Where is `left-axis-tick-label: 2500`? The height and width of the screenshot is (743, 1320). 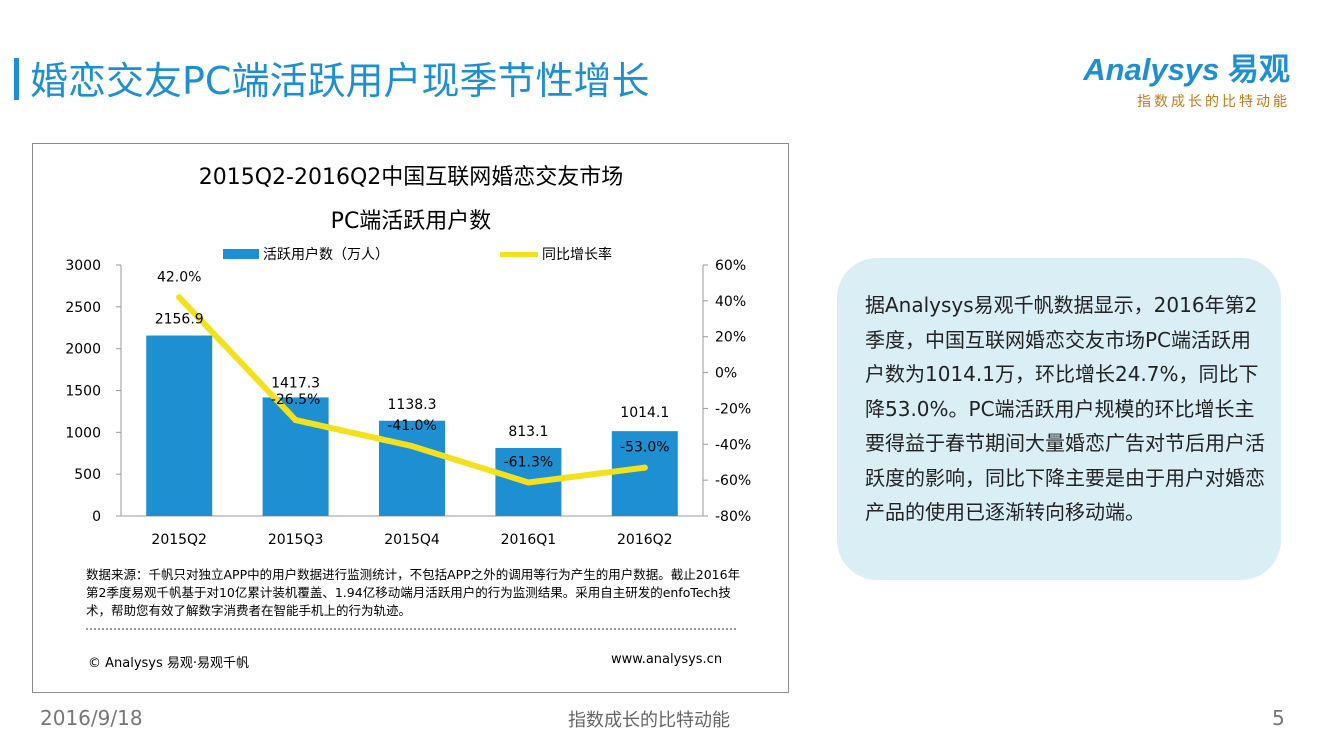
left-axis-tick-label: 2500 is located at coordinates (83, 308).